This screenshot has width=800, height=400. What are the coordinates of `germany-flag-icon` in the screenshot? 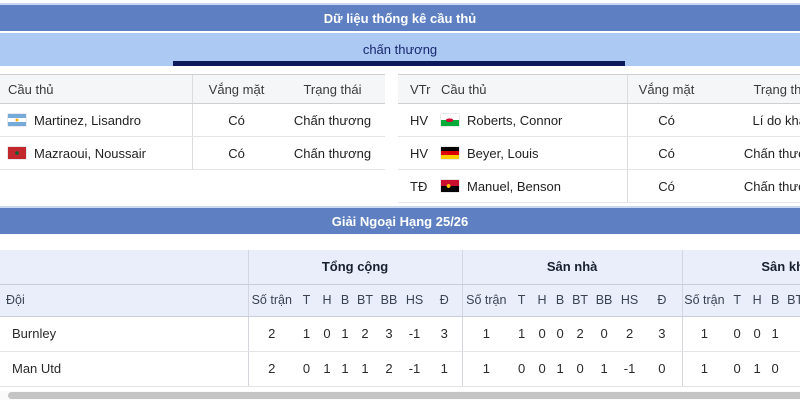 It's located at (450, 153).